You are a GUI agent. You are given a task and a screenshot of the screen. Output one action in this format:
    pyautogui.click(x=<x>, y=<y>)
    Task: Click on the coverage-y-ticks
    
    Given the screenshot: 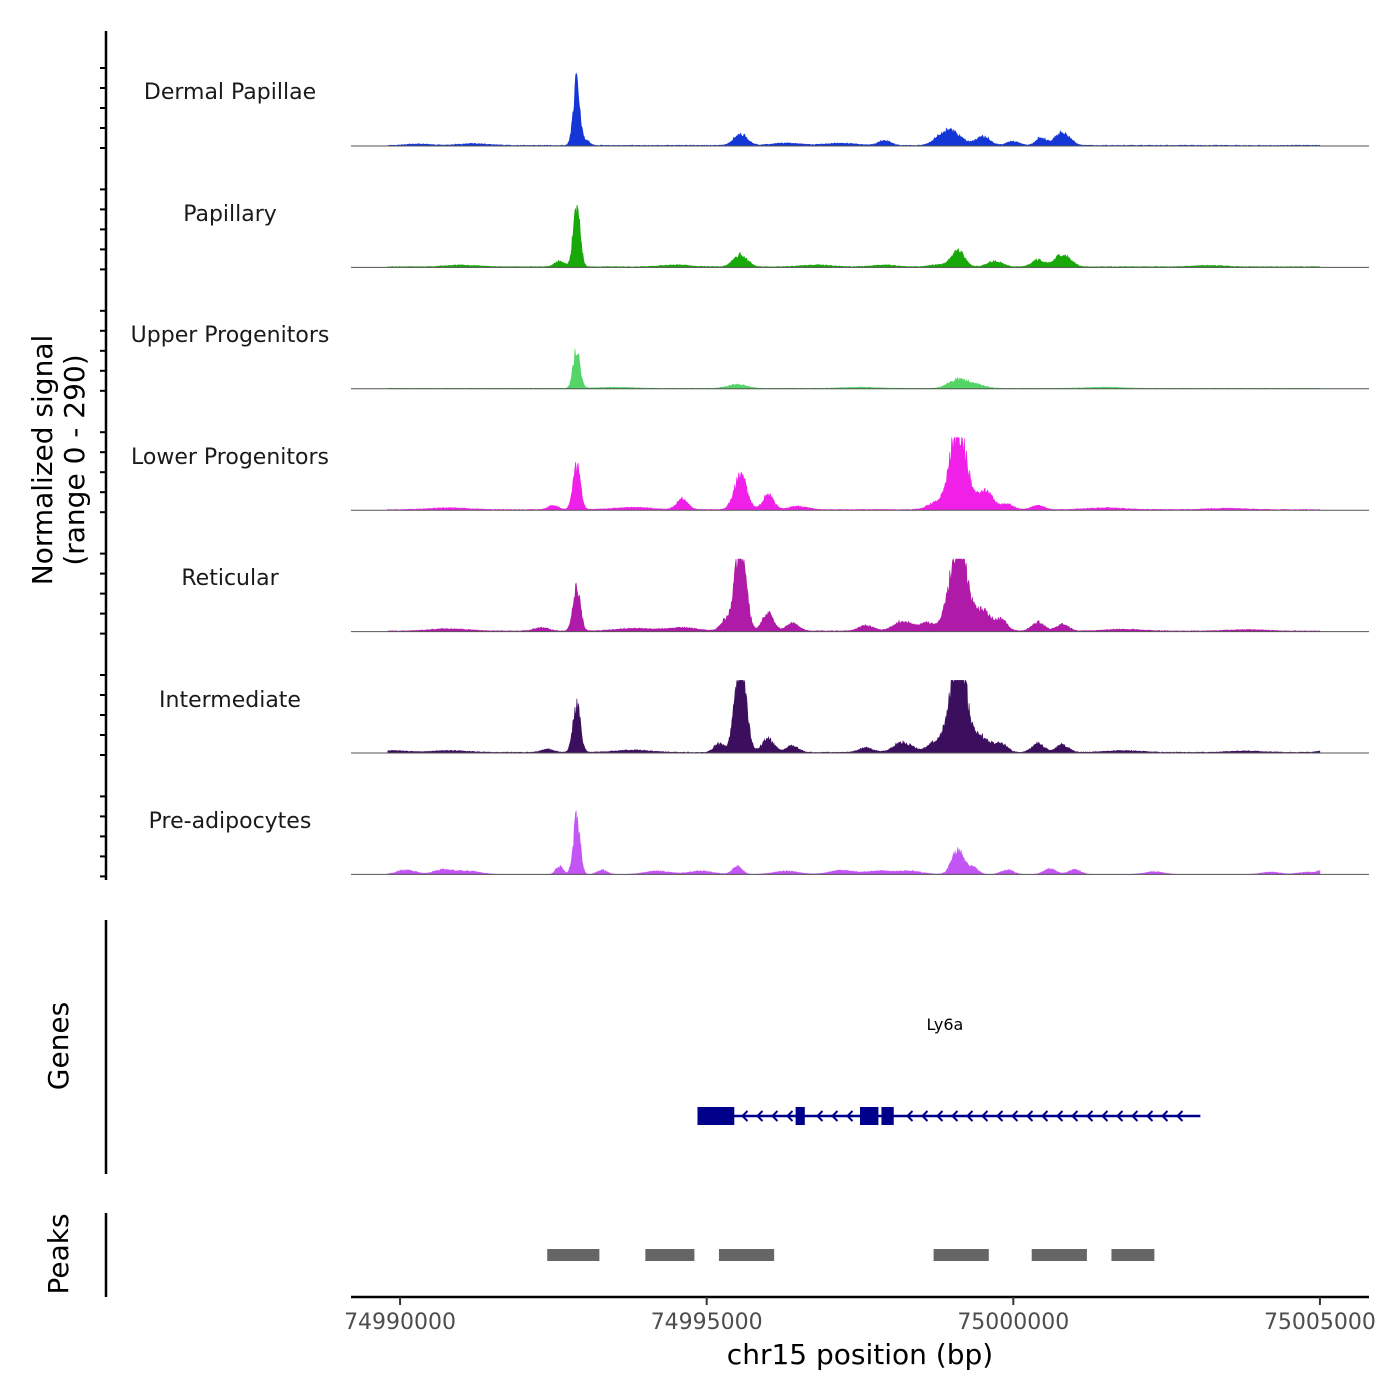 What is the action you would take?
    pyautogui.click(x=103, y=472)
    